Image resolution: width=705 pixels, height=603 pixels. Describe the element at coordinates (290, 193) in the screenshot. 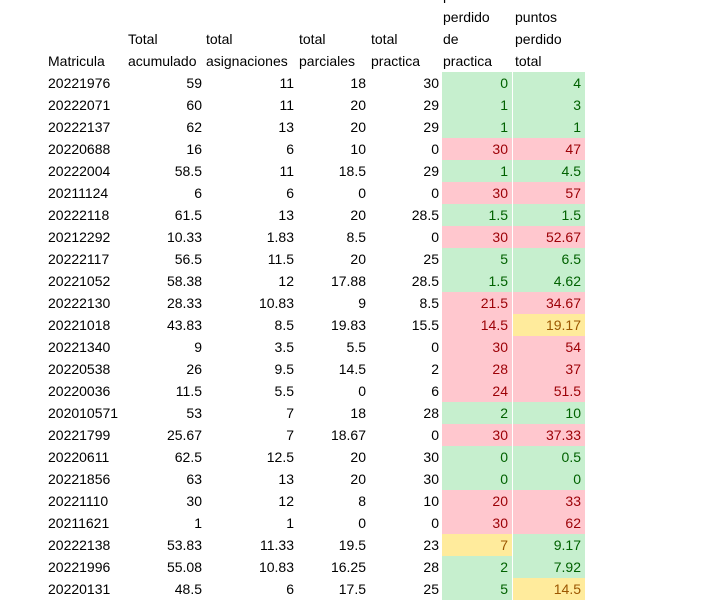

I see `cell-total-asignaciones: 6` at that location.